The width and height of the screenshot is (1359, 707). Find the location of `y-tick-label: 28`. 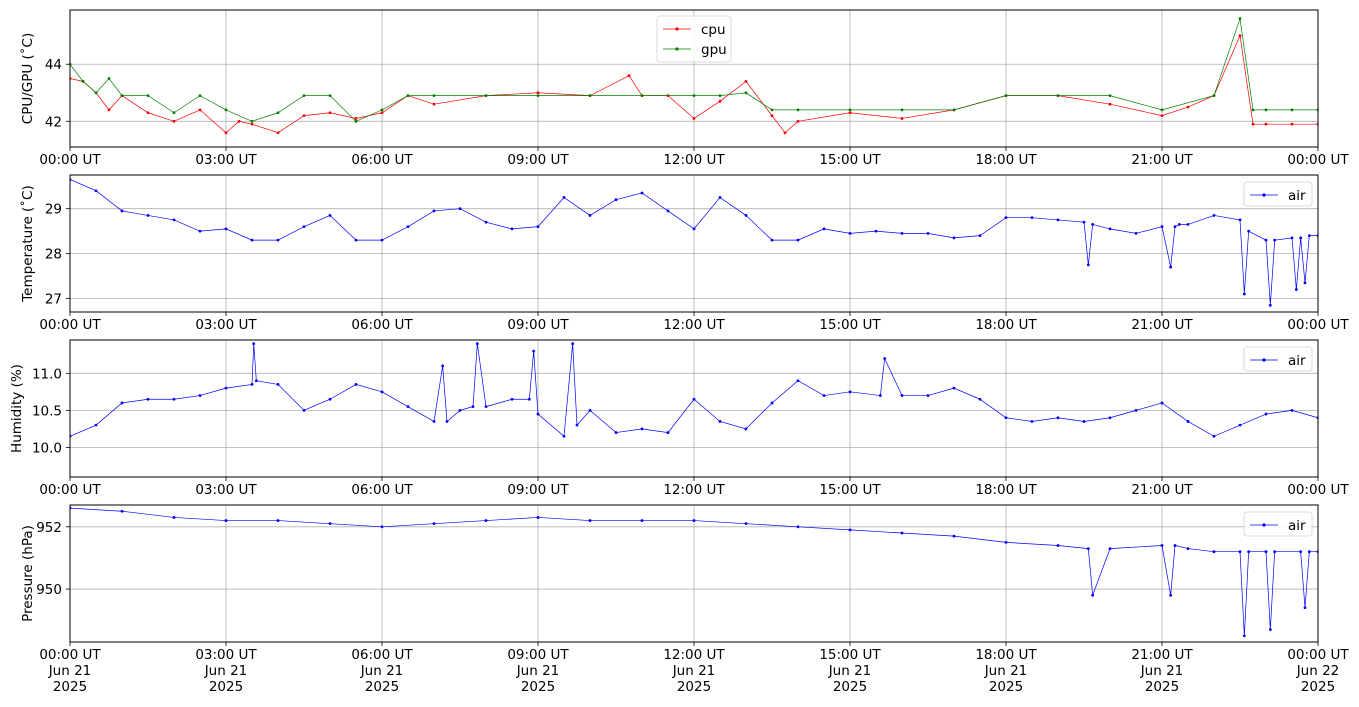

y-tick-label: 28 is located at coordinates (53, 255).